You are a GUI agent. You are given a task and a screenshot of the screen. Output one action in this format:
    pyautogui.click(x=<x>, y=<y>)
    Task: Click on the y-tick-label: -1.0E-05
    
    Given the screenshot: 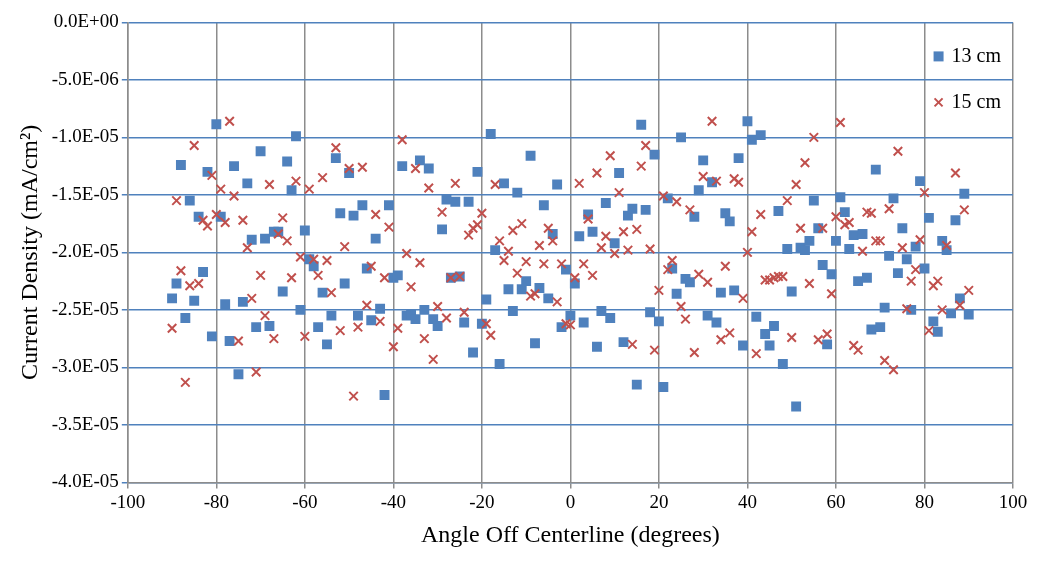 What is the action you would take?
    pyautogui.click(x=85, y=136)
    